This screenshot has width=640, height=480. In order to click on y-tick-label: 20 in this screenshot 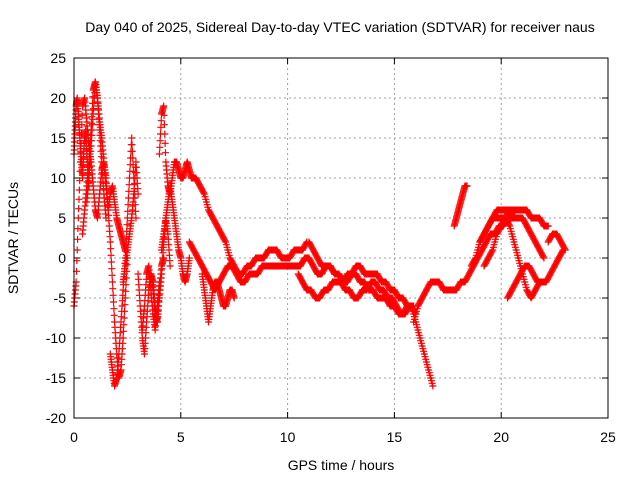, I will do `click(58, 98)`.